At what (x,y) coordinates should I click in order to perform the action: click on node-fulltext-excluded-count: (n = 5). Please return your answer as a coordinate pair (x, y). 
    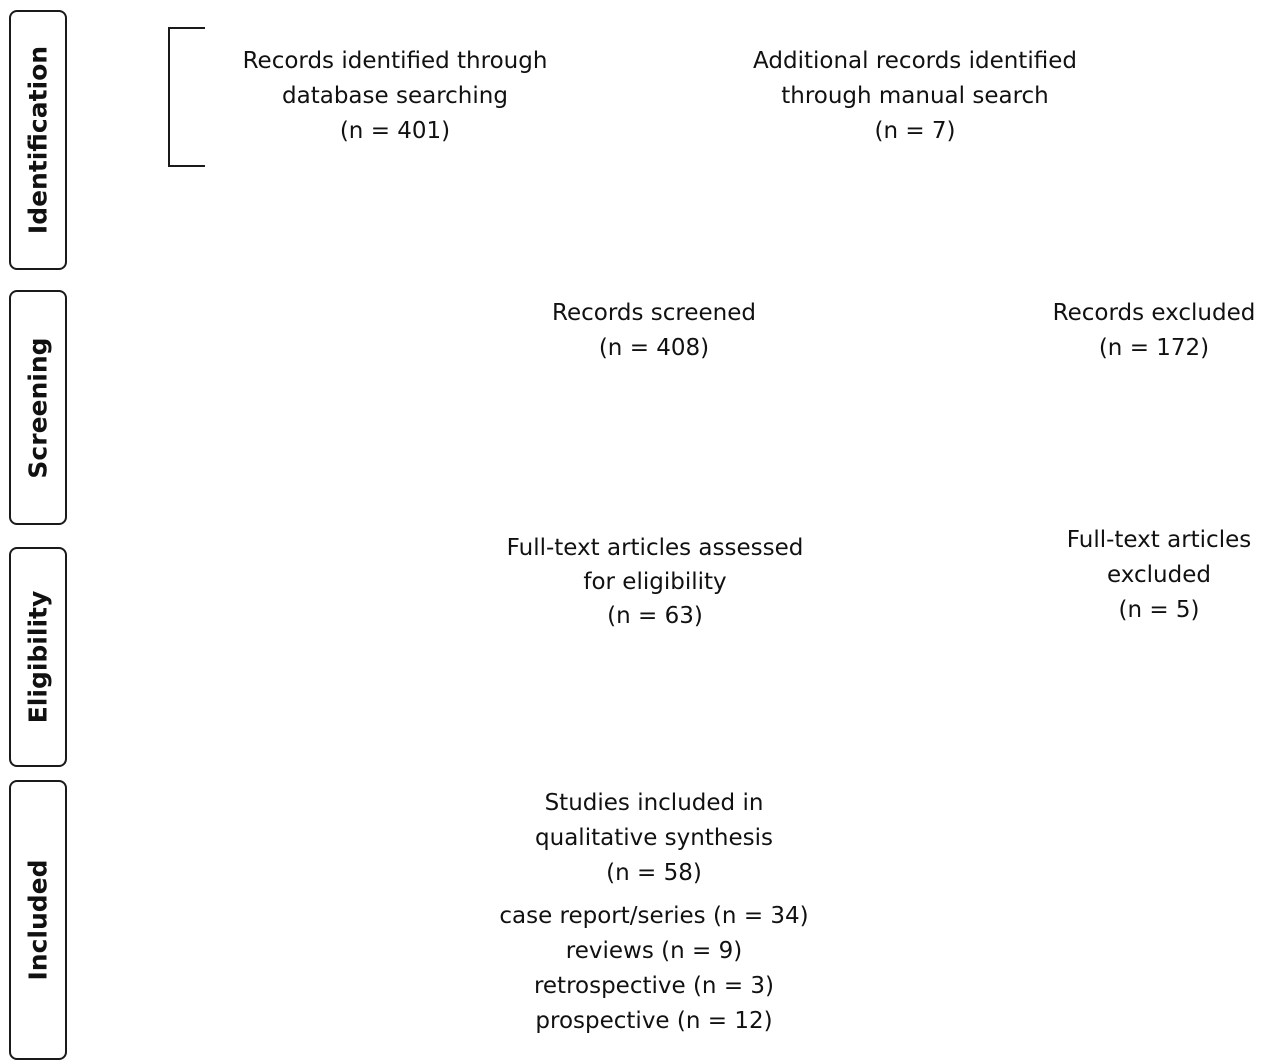
    Looking at the image, I should click on (1159, 610).